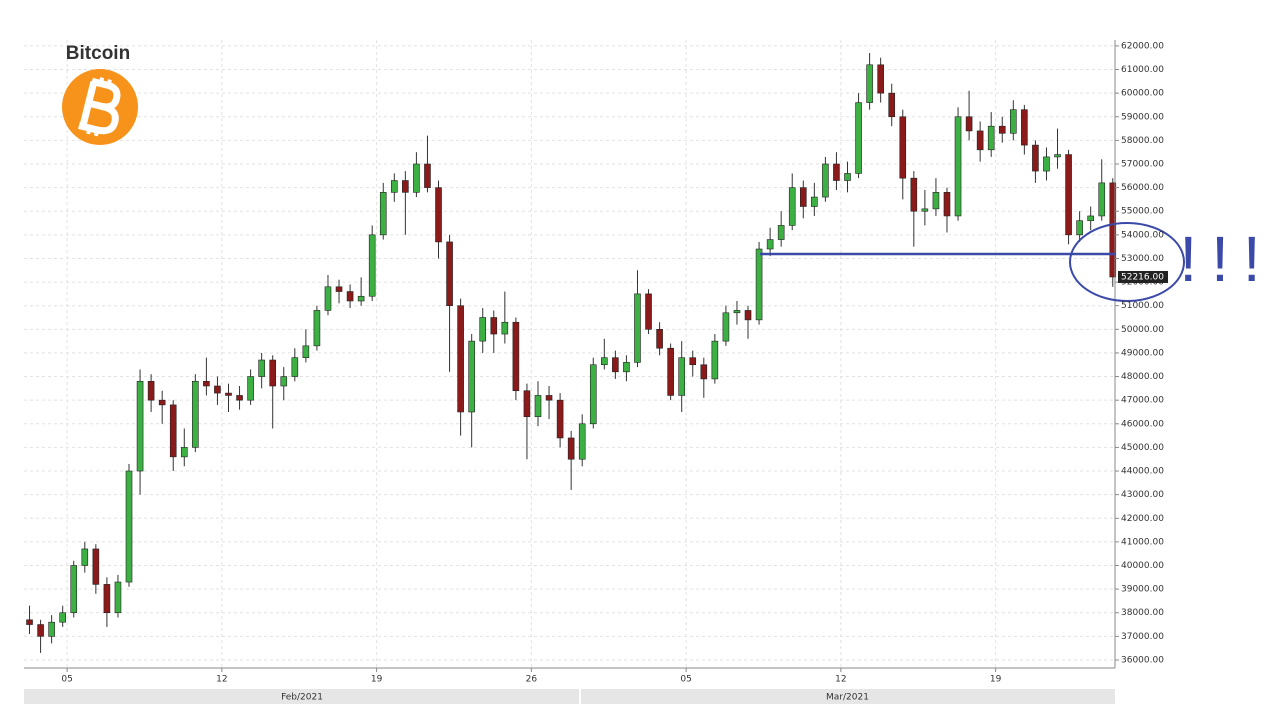 This screenshot has height=717, width=1280. I want to click on y-tick-label: 61000.00, so click(1142, 70).